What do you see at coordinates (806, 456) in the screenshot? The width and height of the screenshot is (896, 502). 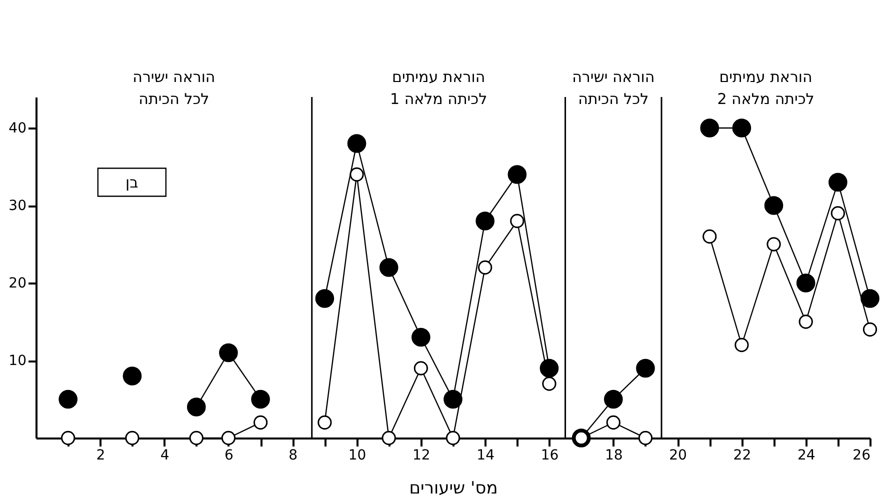 I see `x-tick-label: 24` at bounding box center [806, 456].